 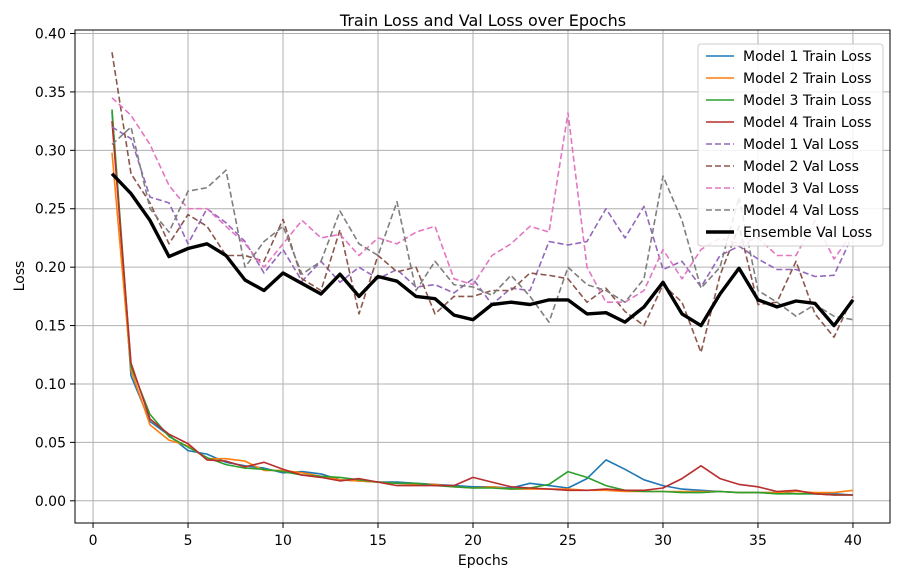 I want to click on chart-title: Train Loss and Val Loss over Epochs, so click(x=482, y=20).